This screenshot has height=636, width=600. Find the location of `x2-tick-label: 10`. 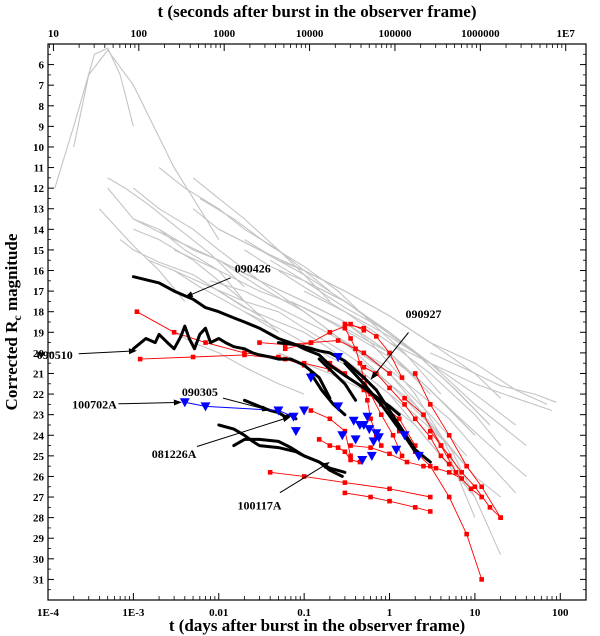

x2-tick-label: 10 is located at coordinates (54, 34).